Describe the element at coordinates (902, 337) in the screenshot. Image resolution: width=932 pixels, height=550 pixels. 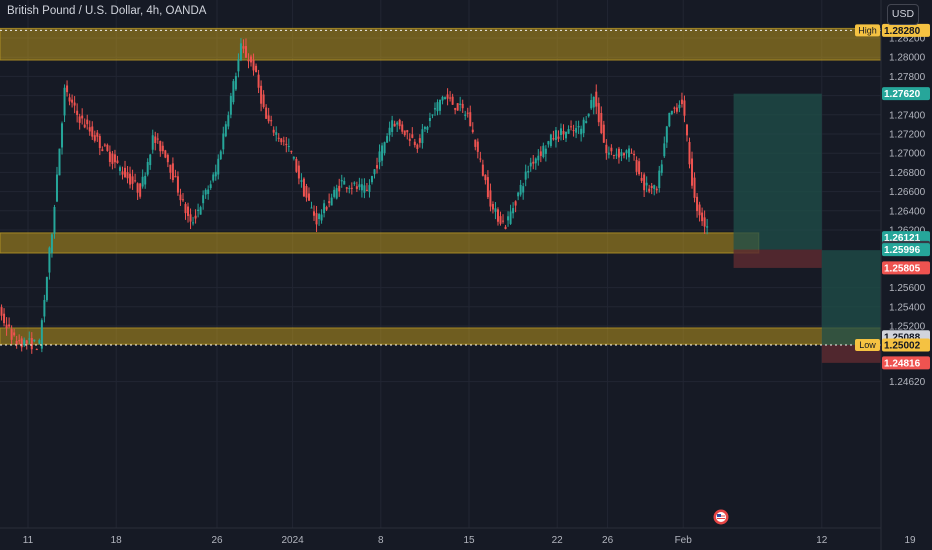
I see `price-label: 1.25088` at that location.